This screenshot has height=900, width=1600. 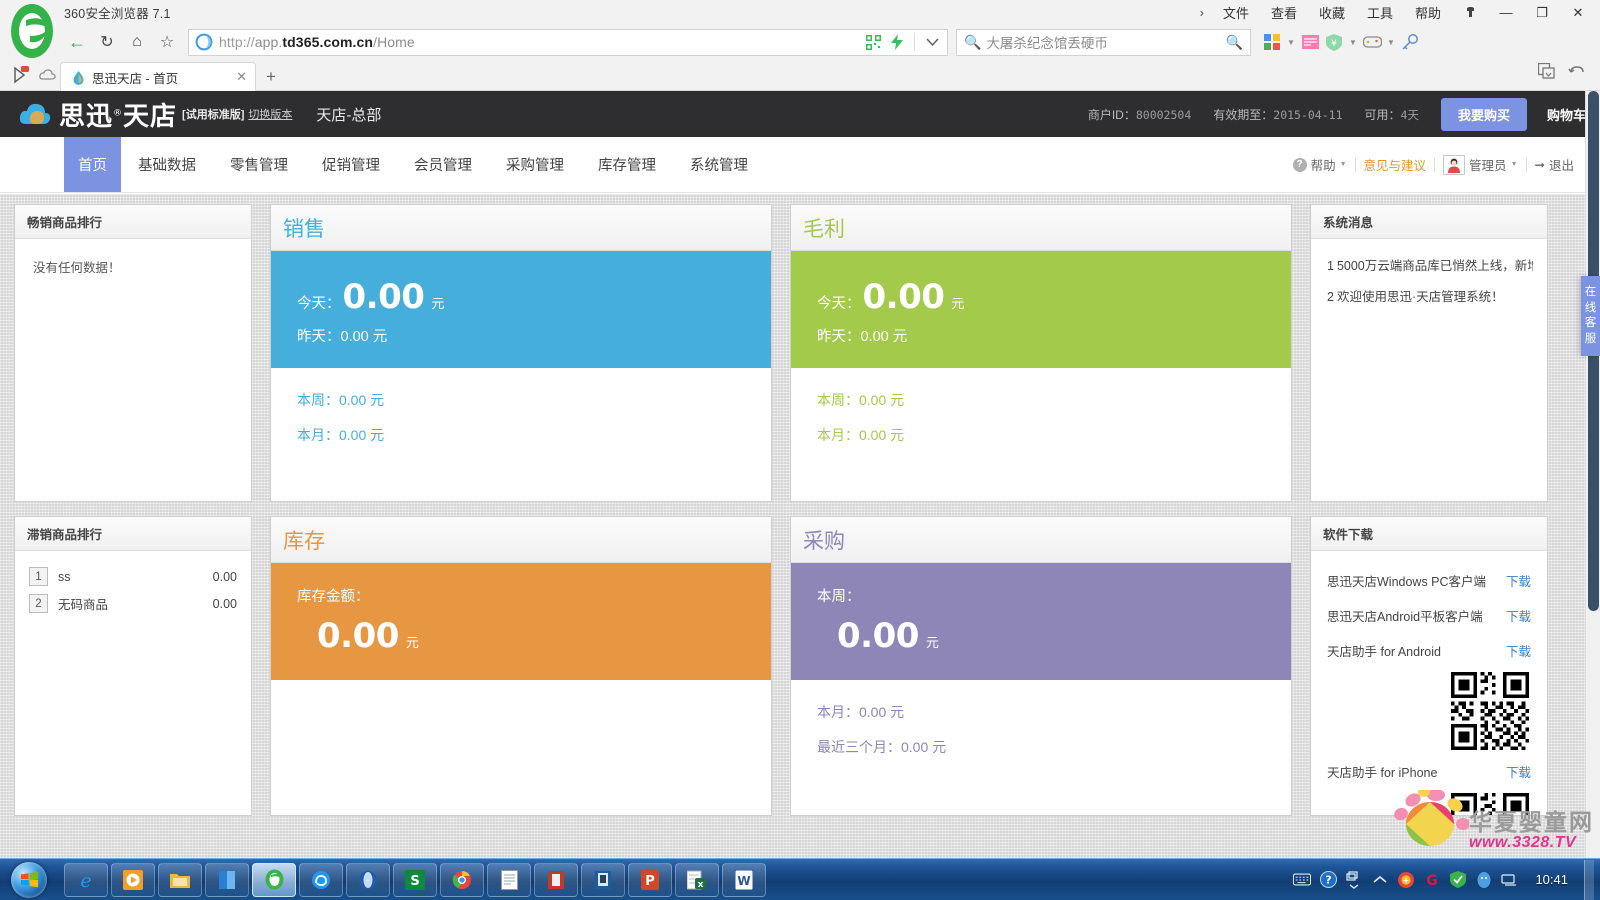 I want to click on browser-tab: 思迅天店 - 首页 ✕, so click(x=158, y=76).